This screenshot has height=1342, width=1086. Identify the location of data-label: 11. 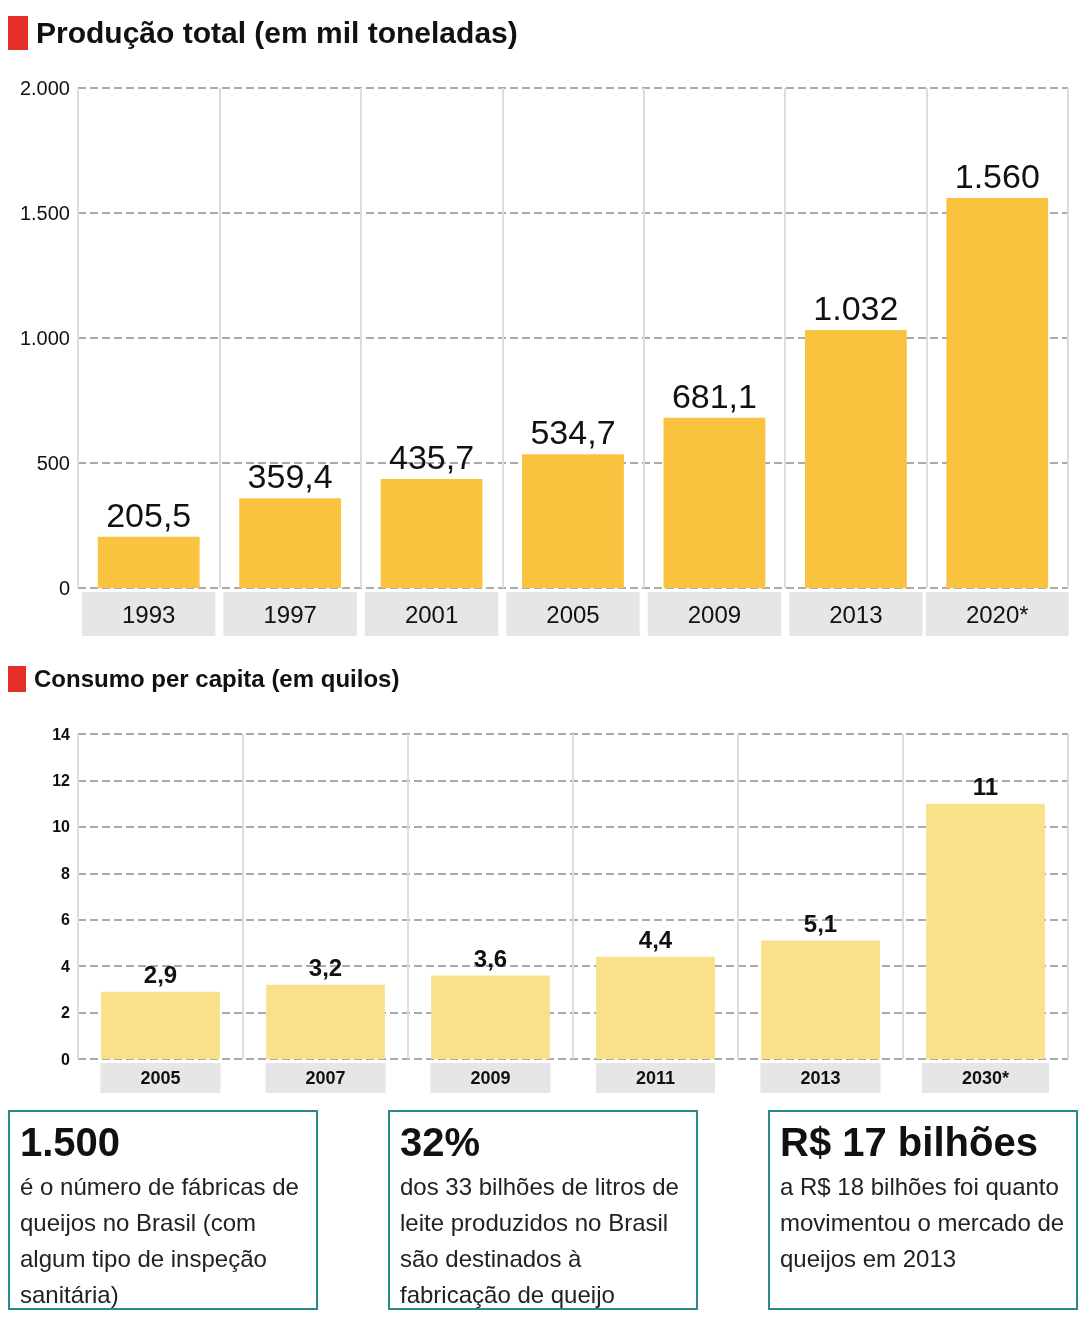
(985, 787).